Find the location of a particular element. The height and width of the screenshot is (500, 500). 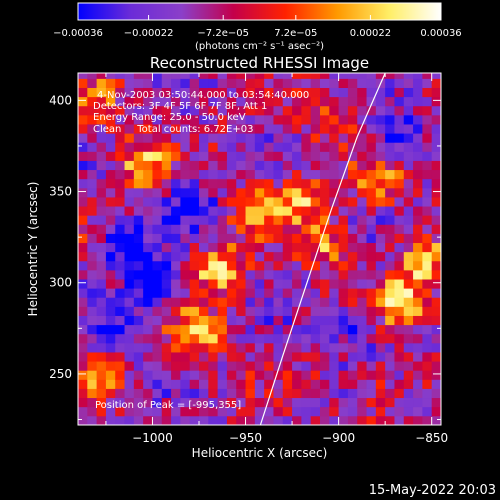

y-tick-label: 400 is located at coordinates (60, 100).